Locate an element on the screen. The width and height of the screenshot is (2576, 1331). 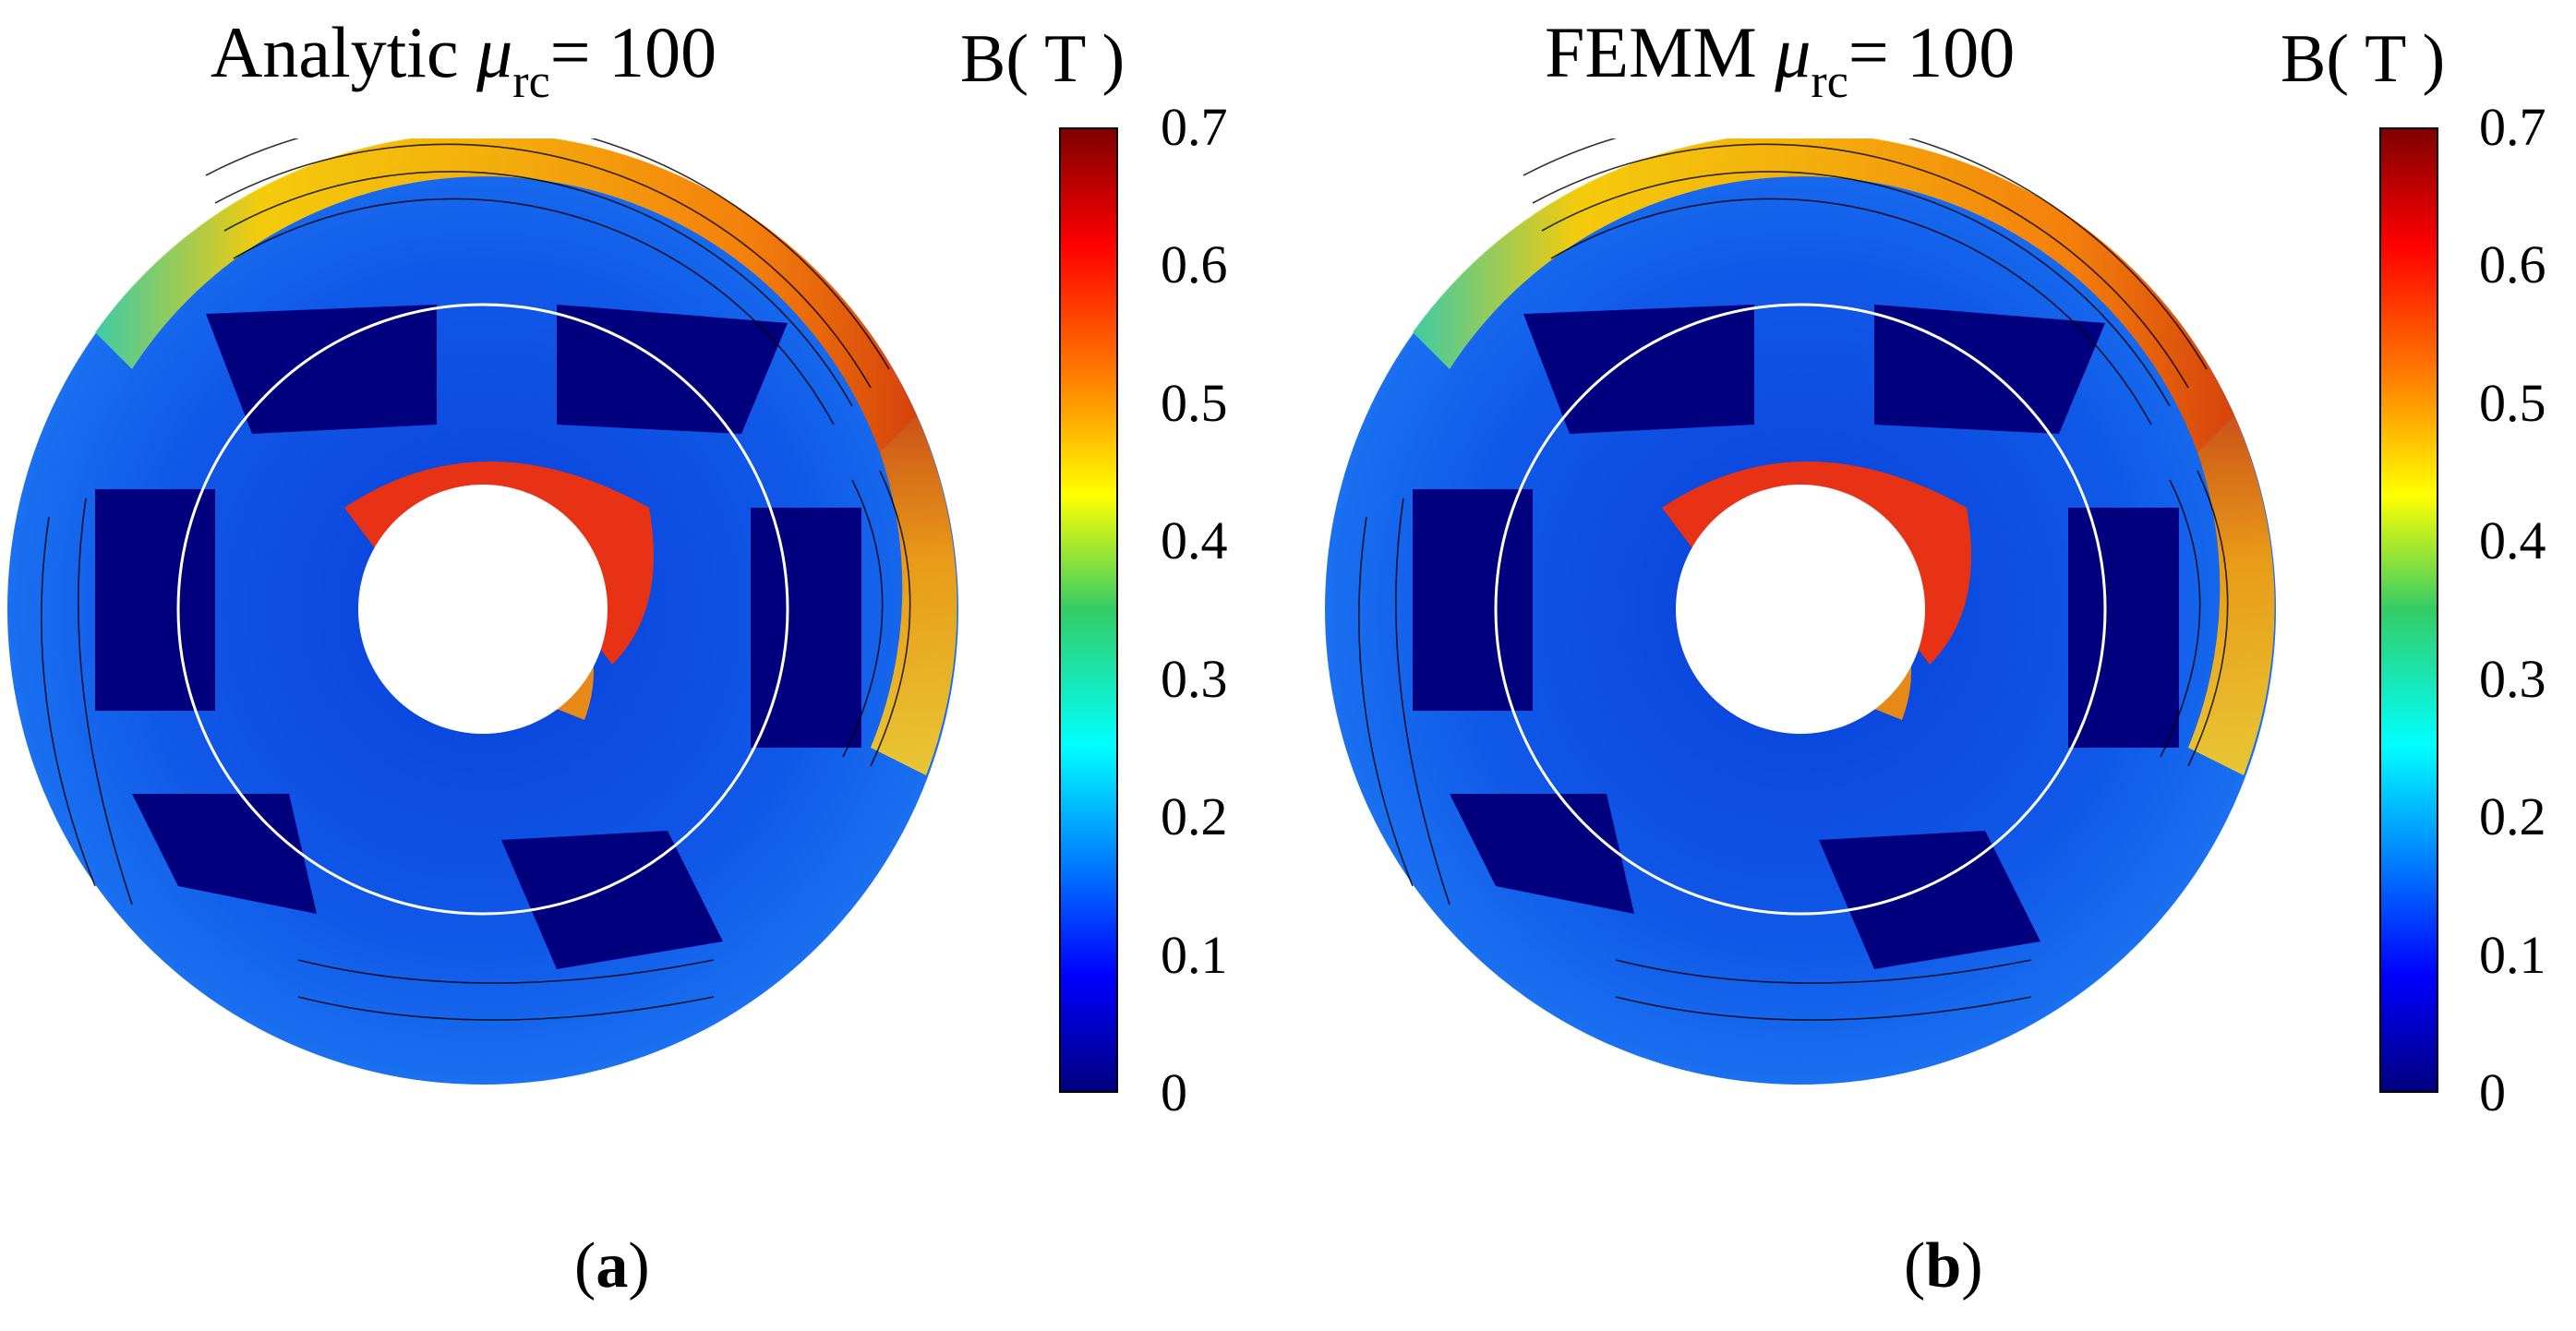
title-prefix: Analytic is located at coordinates (344, 52).